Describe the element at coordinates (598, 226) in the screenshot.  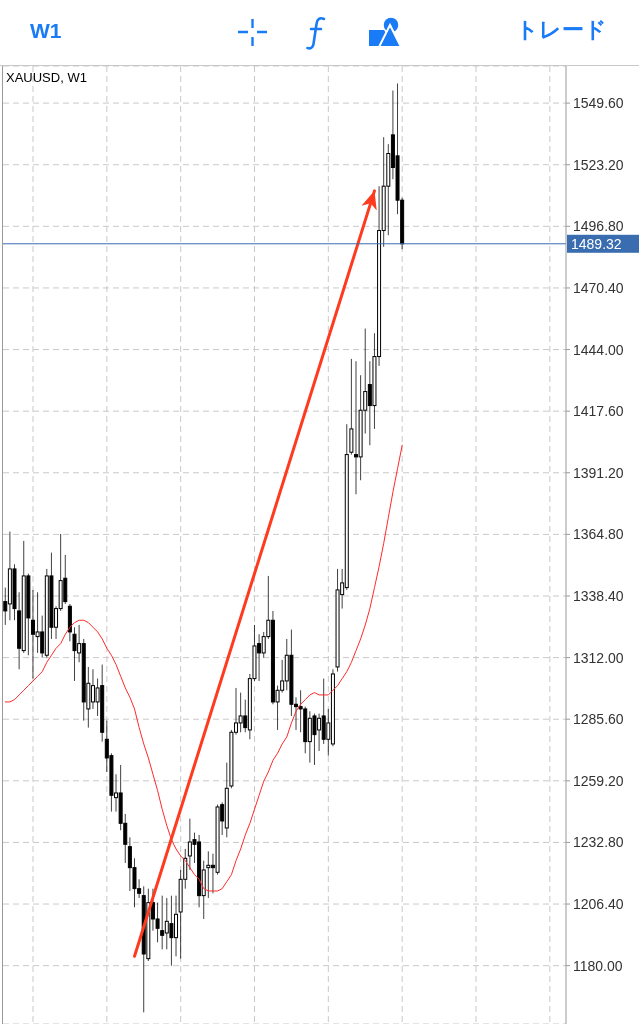
I see `y-tick-label: 1496.80` at that location.